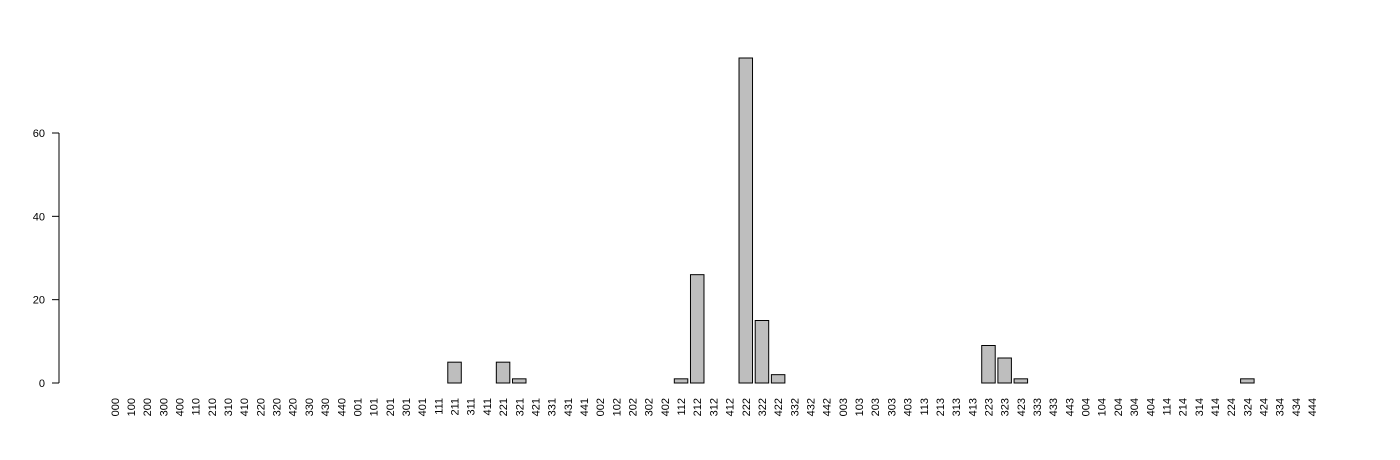 This screenshot has width=1400, height=460. I want to click on x-tick-label-432: 432, so click(811, 407).